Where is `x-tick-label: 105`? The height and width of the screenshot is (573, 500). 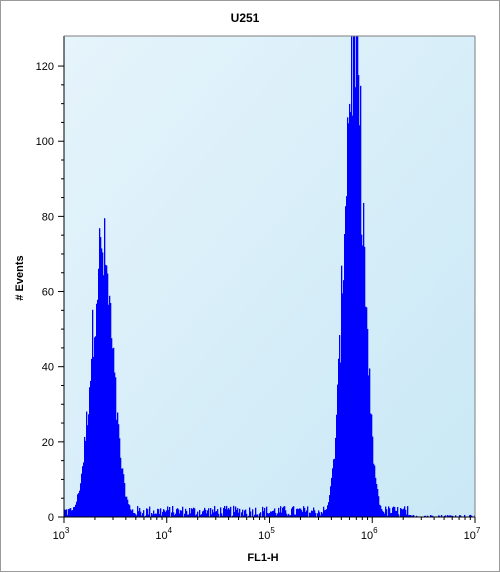 x-tick-label: 105 is located at coordinates (266, 534).